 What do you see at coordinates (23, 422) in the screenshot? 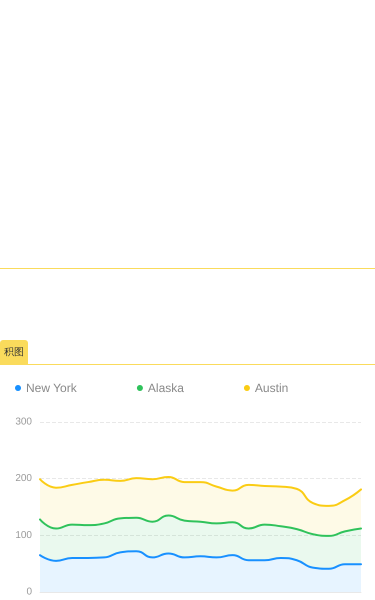
I see `y-tick-label: 300` at bounding box center [23, 422].